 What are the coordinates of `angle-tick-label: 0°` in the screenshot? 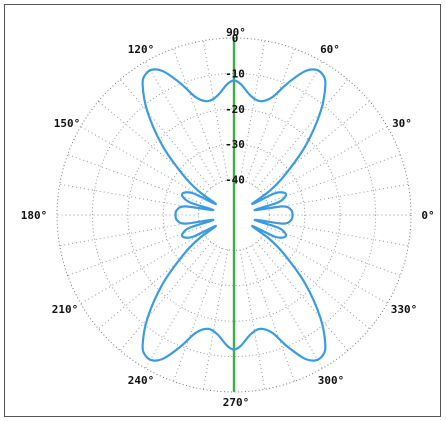 It's located at (427, 215).